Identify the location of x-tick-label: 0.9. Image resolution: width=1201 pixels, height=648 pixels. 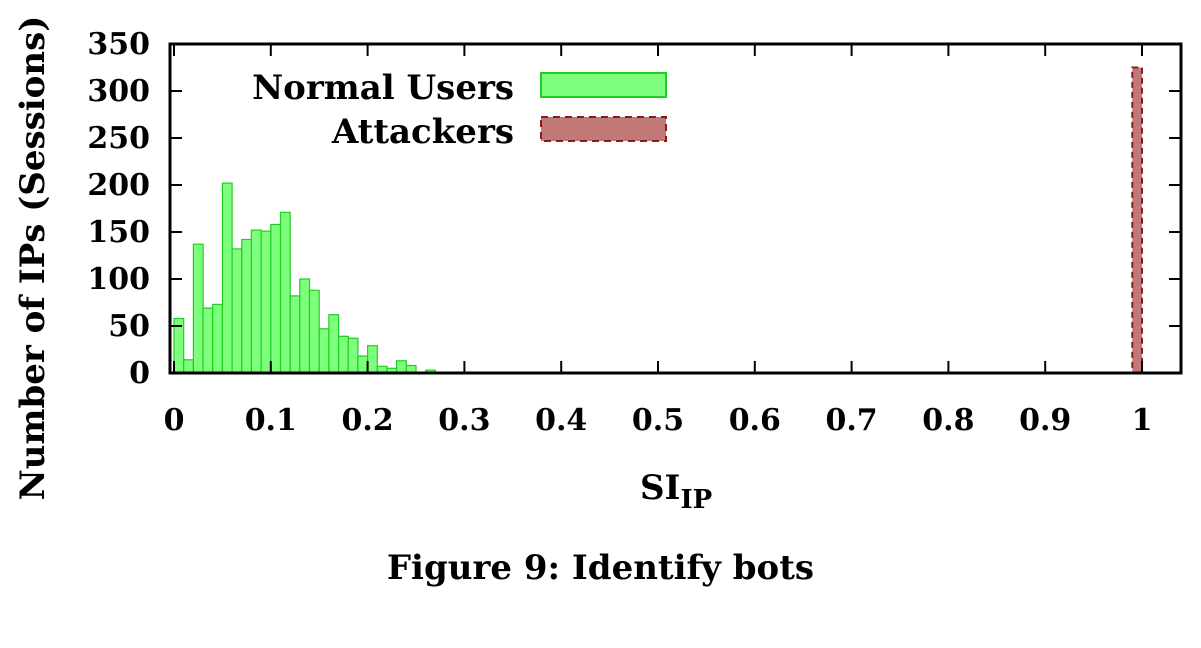
(1045, 420).